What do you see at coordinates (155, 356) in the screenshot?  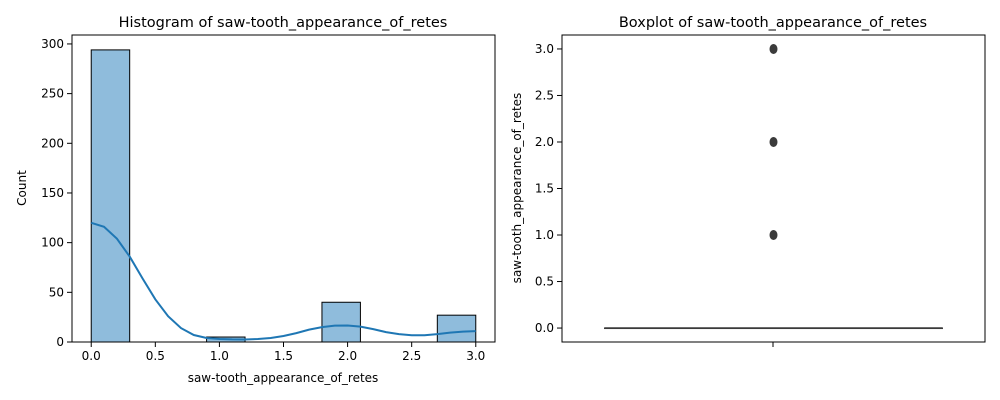 I see `x-tick-label: 0.5` at bounding box center [155, 356].